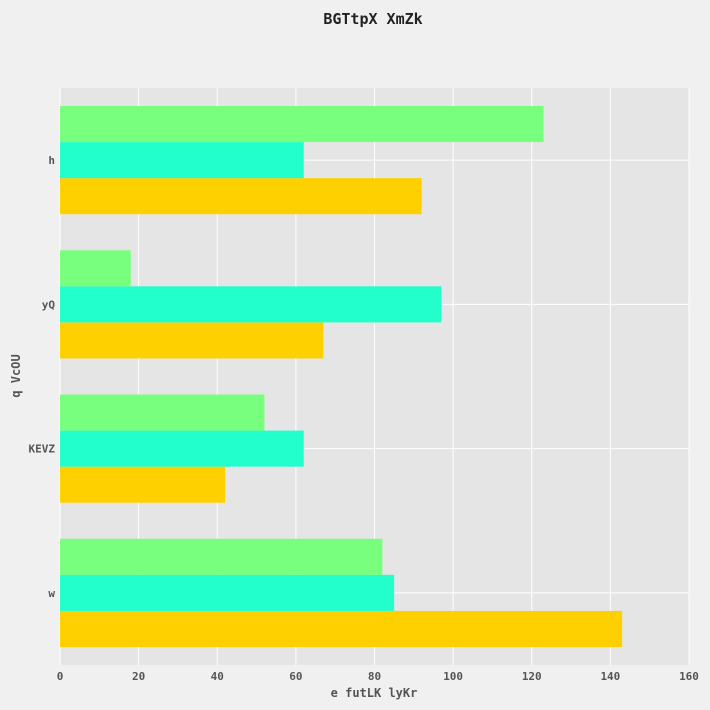 Image resolution: width=710 pixels, height=710 pixels. Describe the element at coordinates (532, 676) in the screenshot. I see `x-tick-label: 120` at that location.